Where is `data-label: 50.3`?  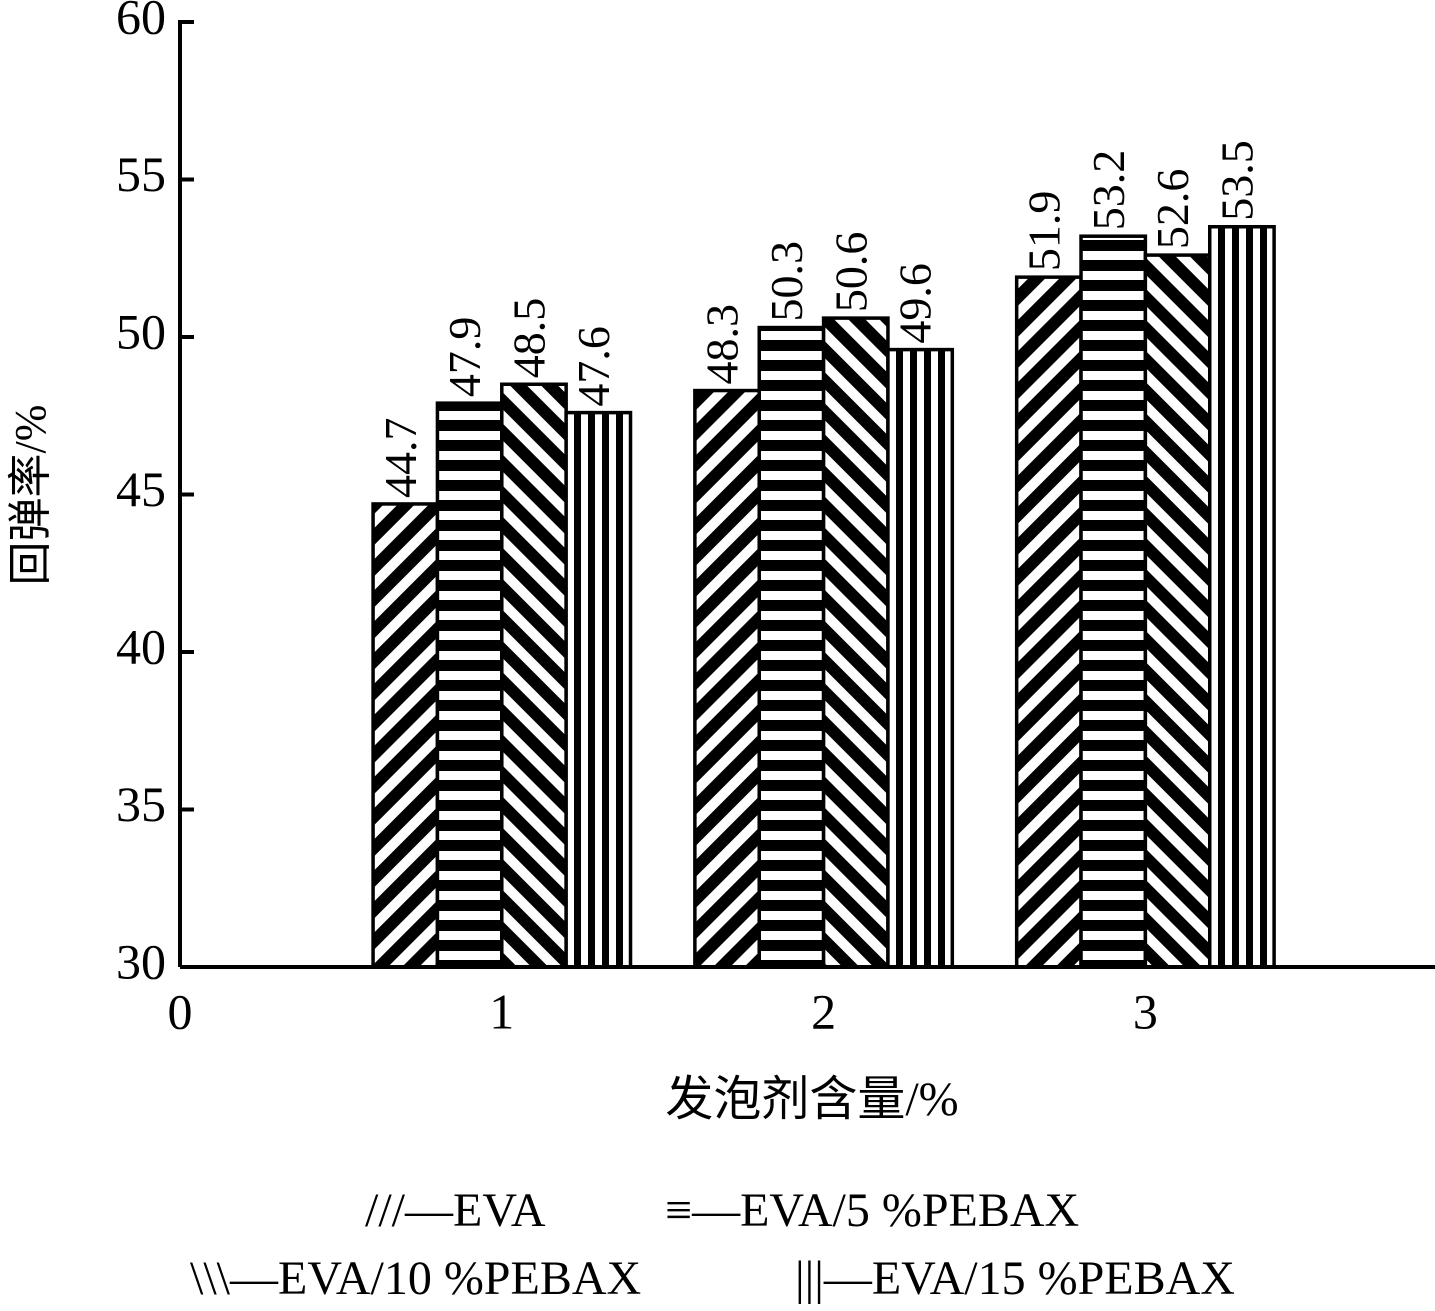
data-label: 50.3 is located at coordinates (786, 281).